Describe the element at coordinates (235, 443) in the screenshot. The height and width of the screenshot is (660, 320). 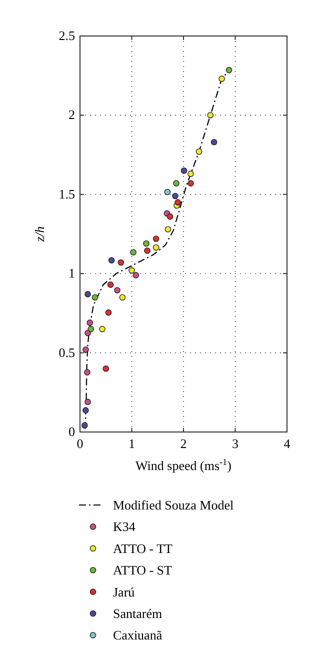
I see `x-tick-label: 3` at that location.